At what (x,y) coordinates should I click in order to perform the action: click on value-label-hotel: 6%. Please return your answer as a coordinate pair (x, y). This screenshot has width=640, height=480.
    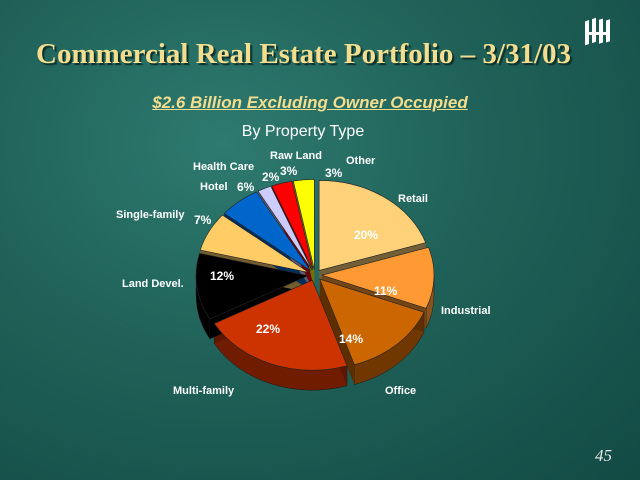
    Looking at the image, I should click on (246, 187).